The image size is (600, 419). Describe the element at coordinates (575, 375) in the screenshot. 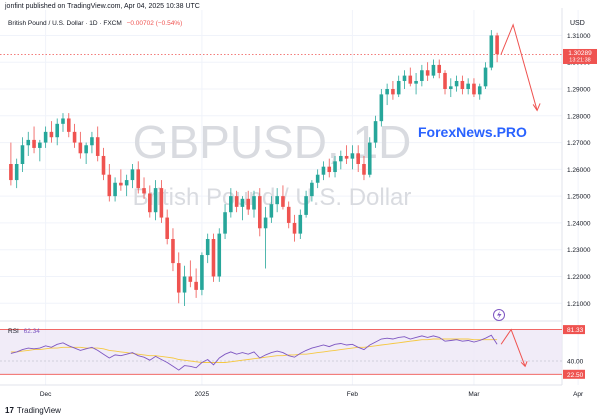

I see `rsi-tick-label: 22.50` at that location.